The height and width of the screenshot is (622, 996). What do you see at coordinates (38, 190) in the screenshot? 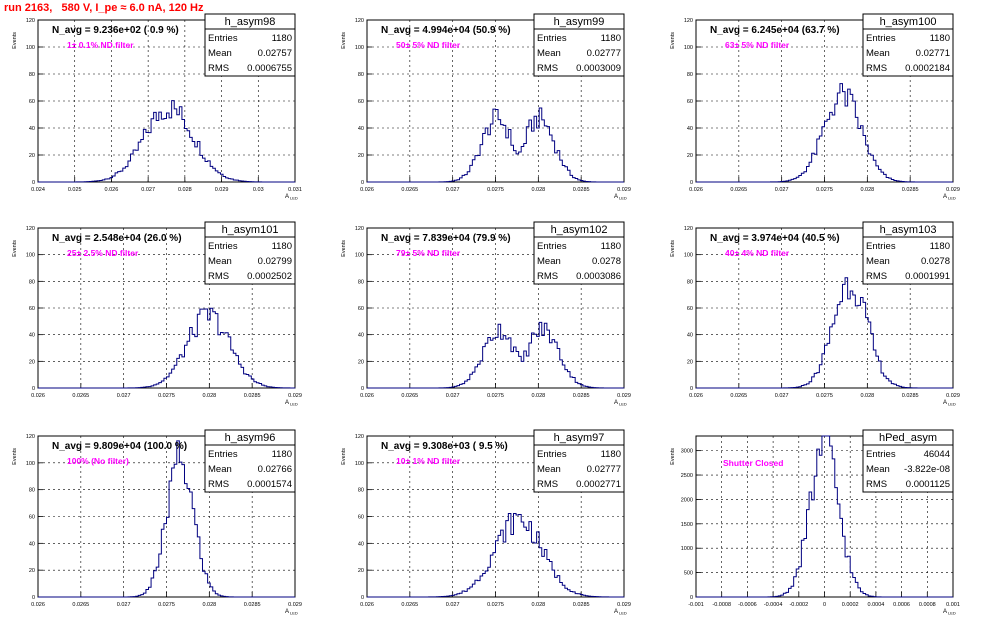
I see `x-tick-label: 0.024` at bounding box center [38, 190].